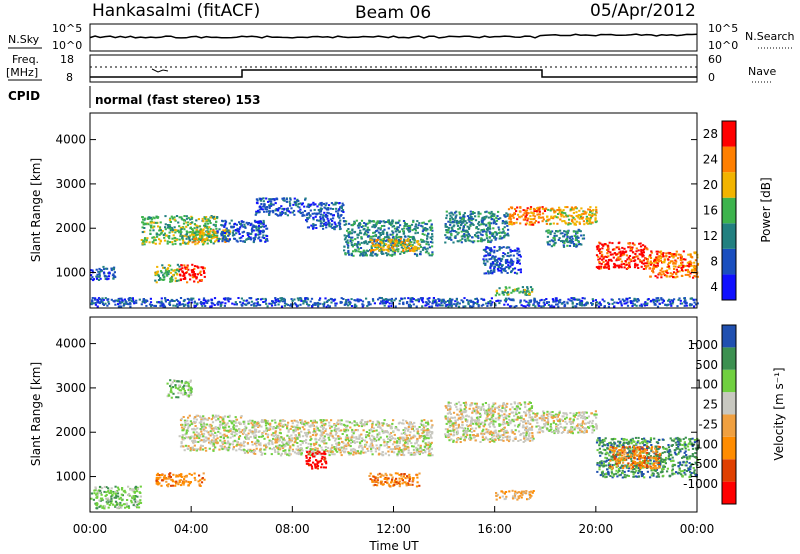 The image size is (800, 554). What do you see at coordinates (160, 70) in the screenshot?
I see `freq-noise` at bounding box center [160, 70].